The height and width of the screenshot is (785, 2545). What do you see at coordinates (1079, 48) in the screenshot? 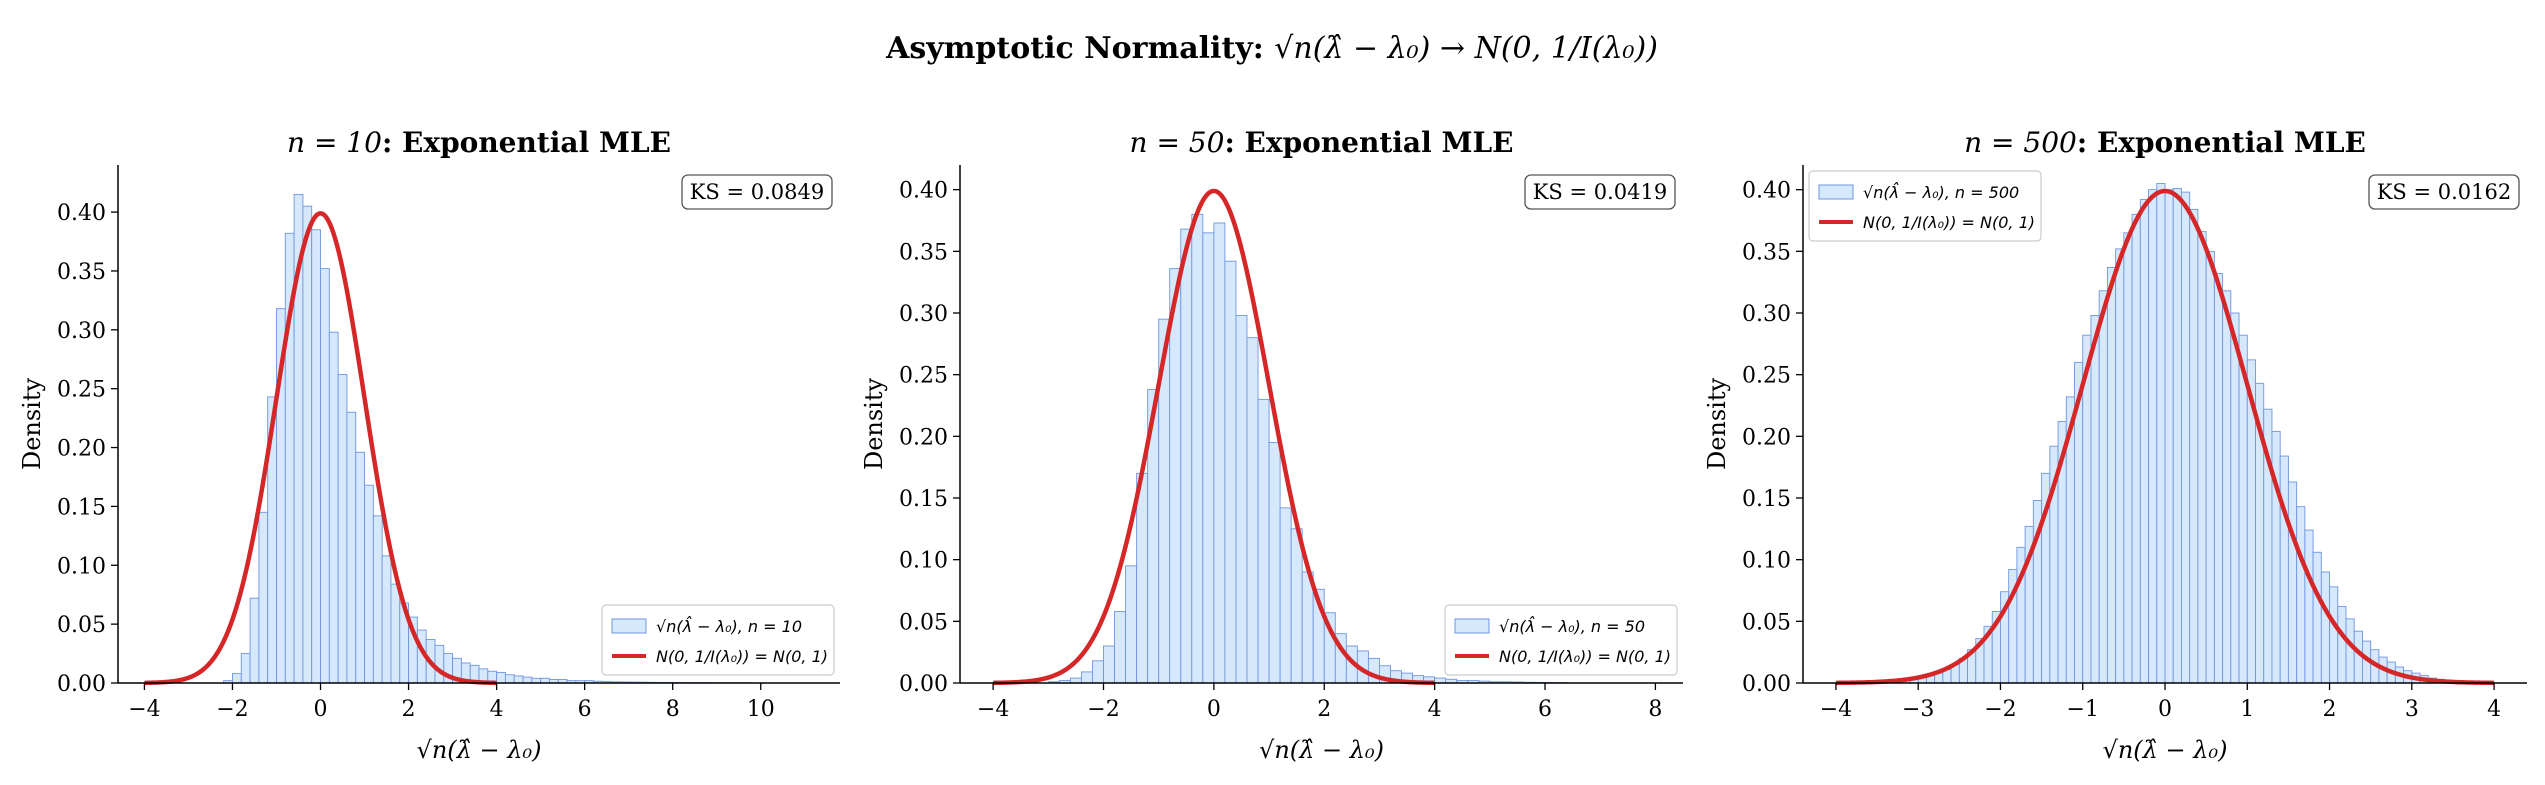
I see `figure-title-bold: Asymptotic Normality:` at bounding box center [1079, 48].